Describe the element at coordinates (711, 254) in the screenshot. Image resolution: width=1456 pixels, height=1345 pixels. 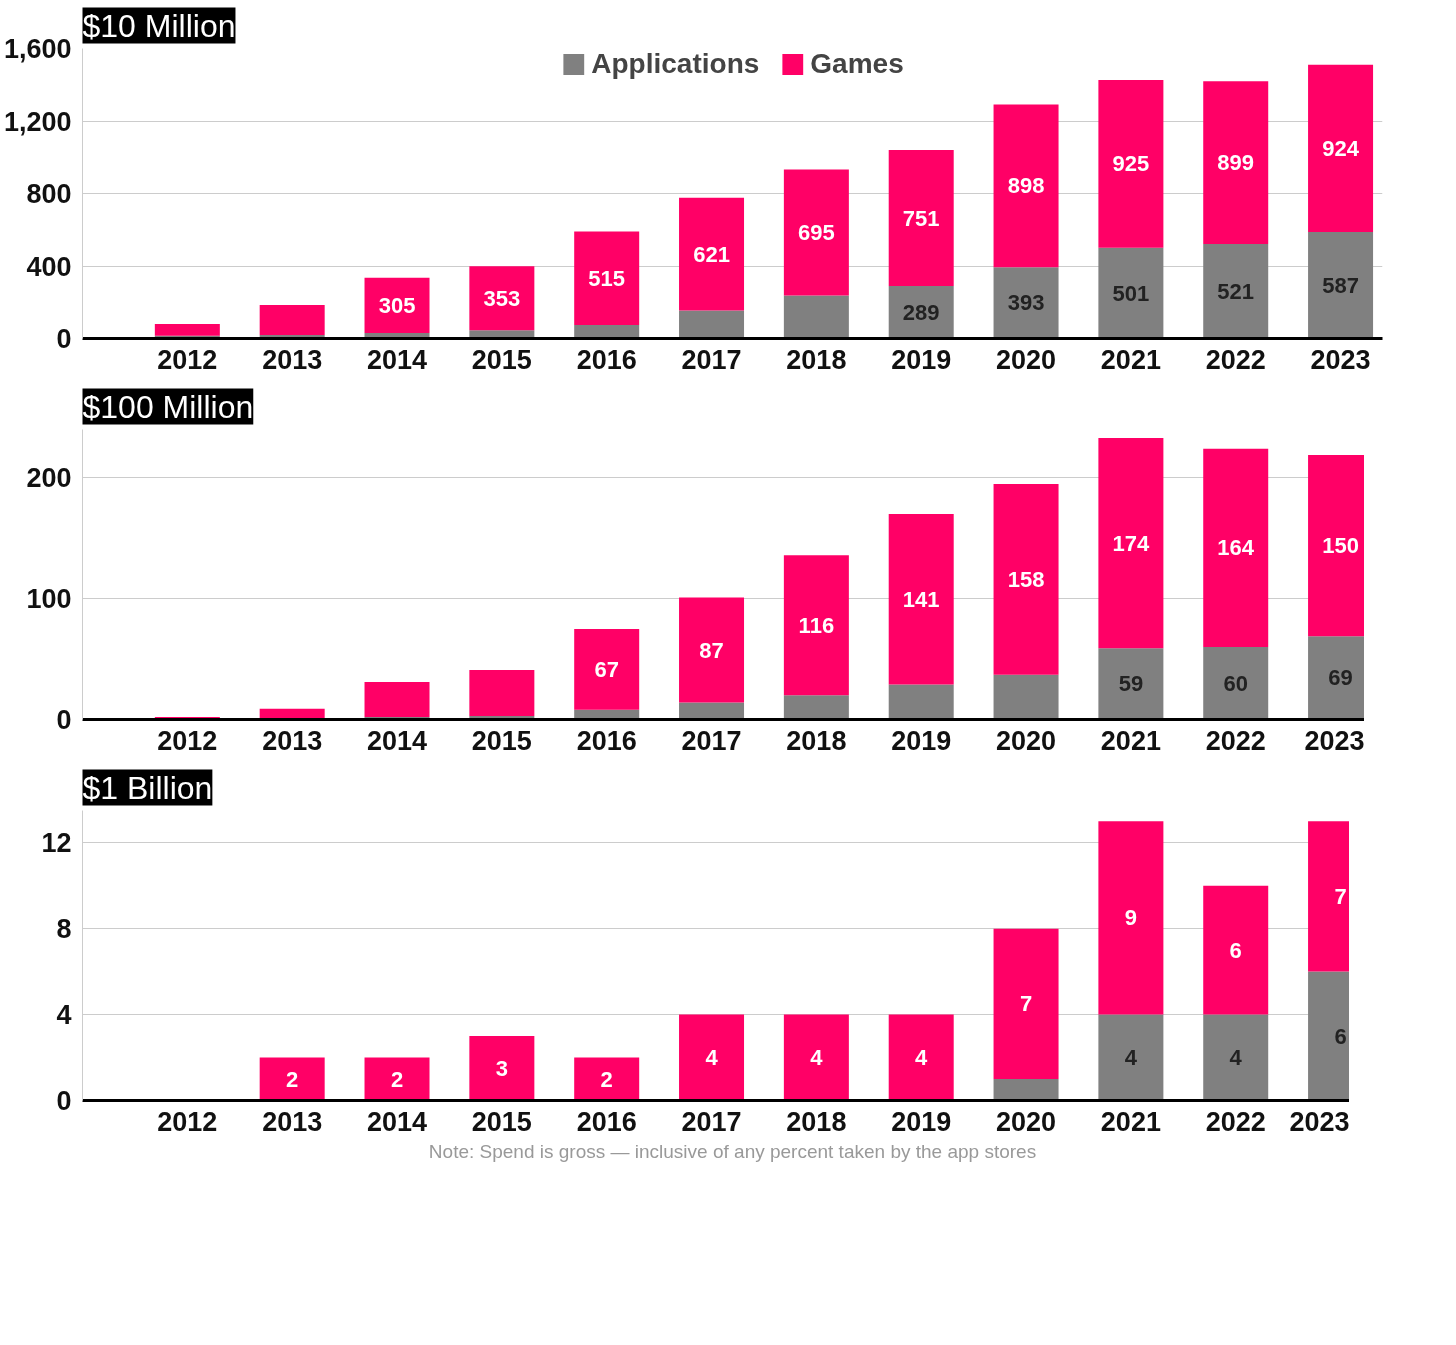
I see `data-label: 621` at that location.